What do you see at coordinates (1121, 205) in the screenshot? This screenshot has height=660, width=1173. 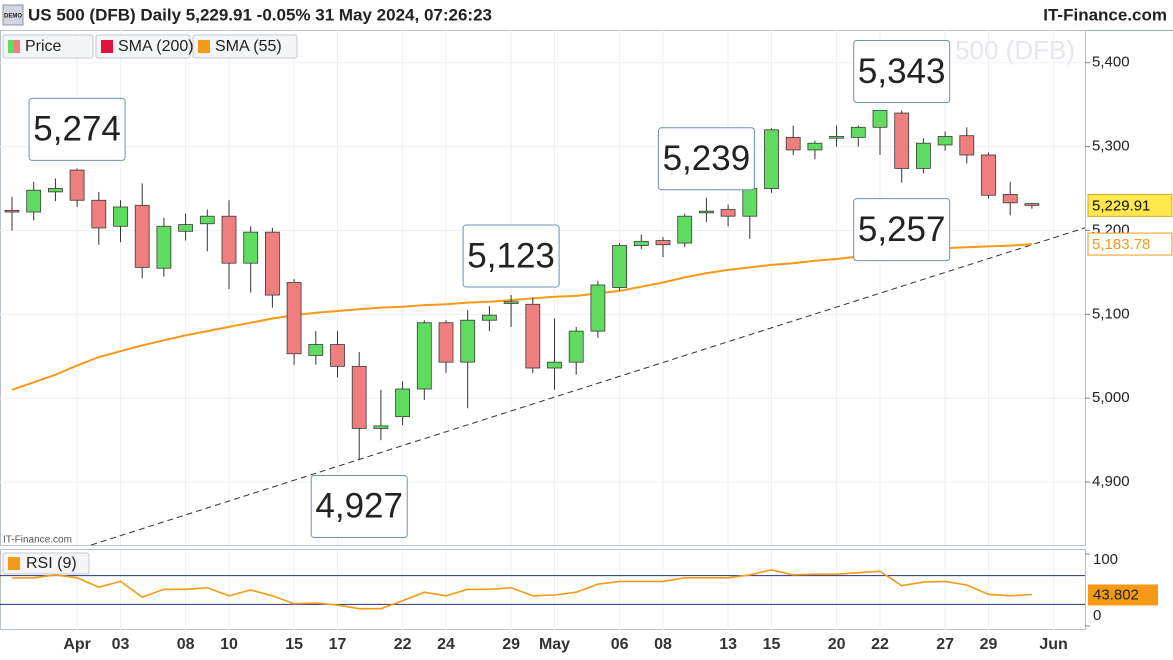 I see `price-tag-label: 5,229.91` at bounding box center [1121, 205].